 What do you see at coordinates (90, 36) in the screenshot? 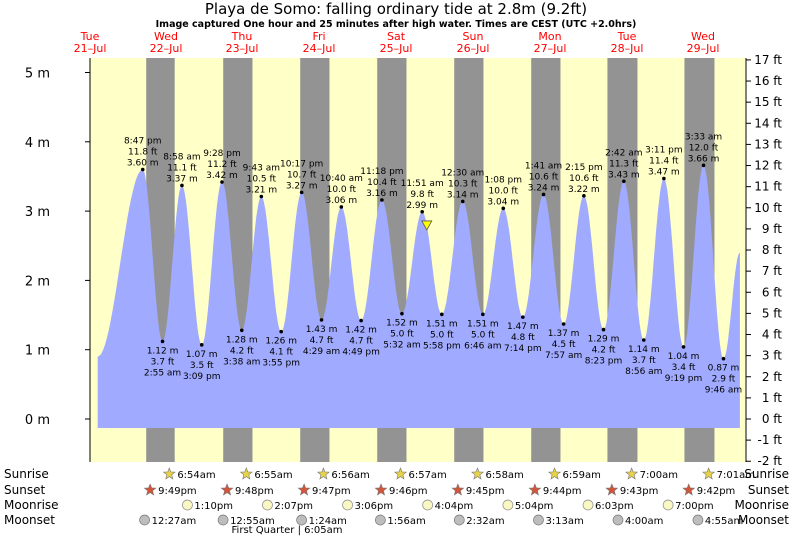
I see `day-label: Tue` at bounding box center [90, 36].